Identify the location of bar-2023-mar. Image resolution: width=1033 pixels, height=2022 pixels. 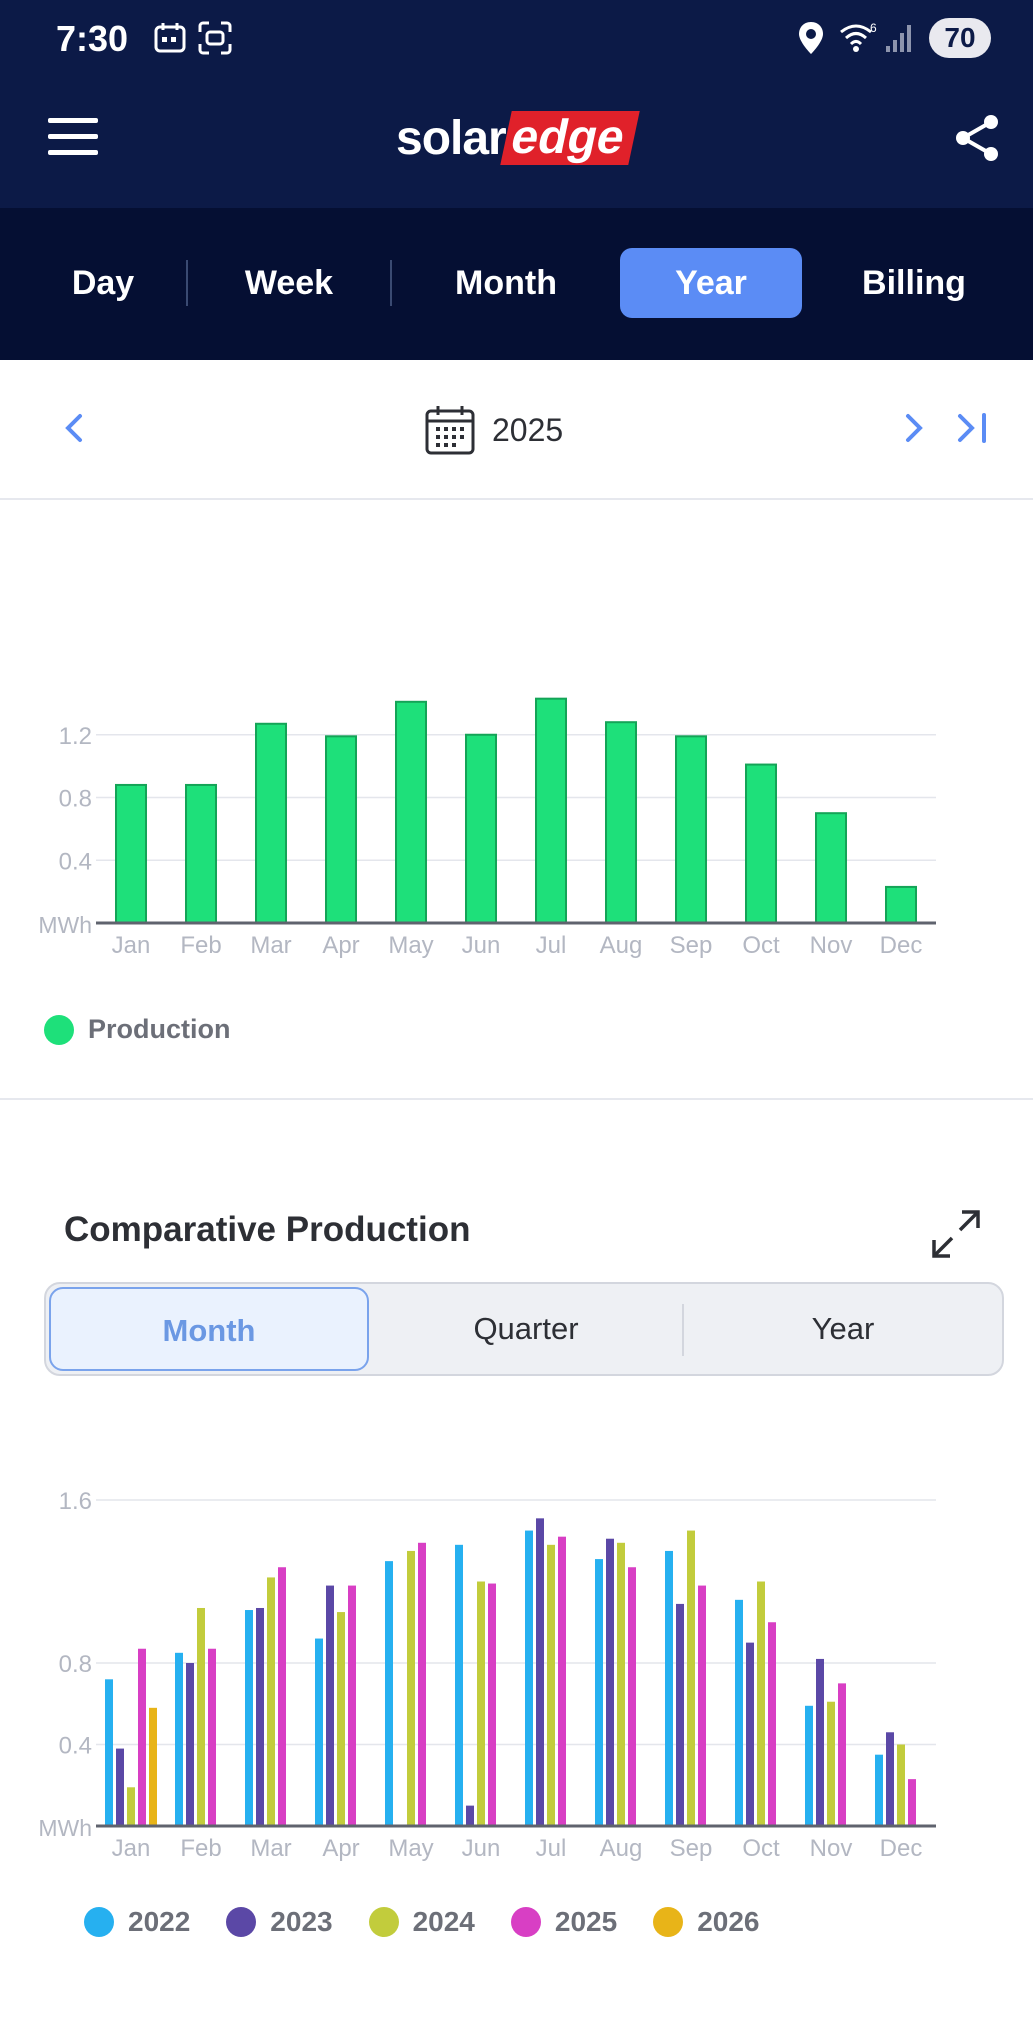
(260, 1716).